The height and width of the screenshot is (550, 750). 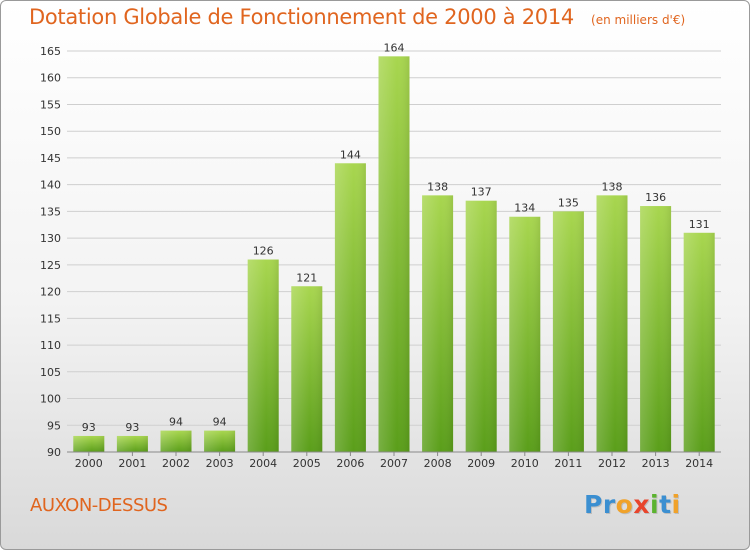 I want to click on x-tick-label: 2001, so click(x=132, y=463).